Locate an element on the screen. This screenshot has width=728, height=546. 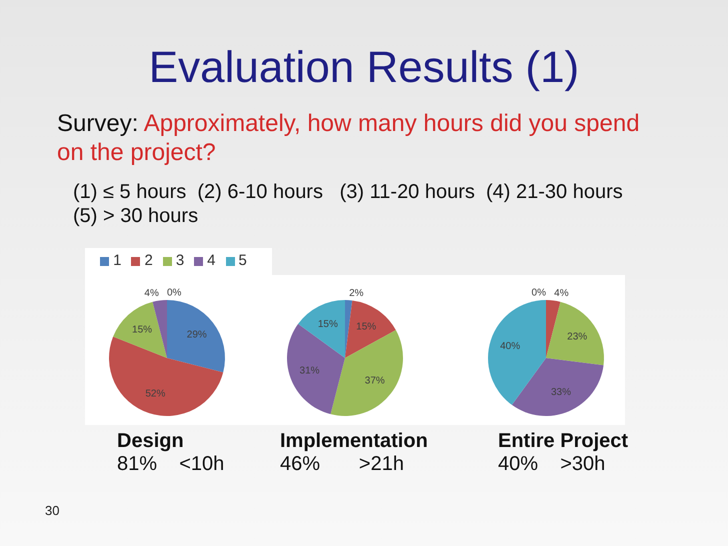
data-label: 31% is located at coordinates (310, 370).